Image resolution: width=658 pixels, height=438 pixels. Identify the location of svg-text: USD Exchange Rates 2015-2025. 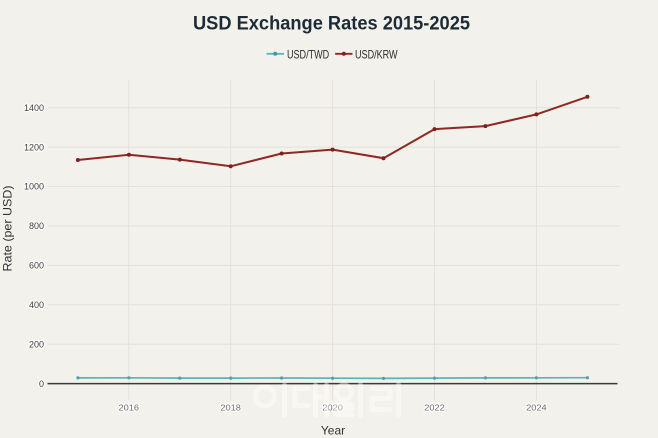
(331, 24).